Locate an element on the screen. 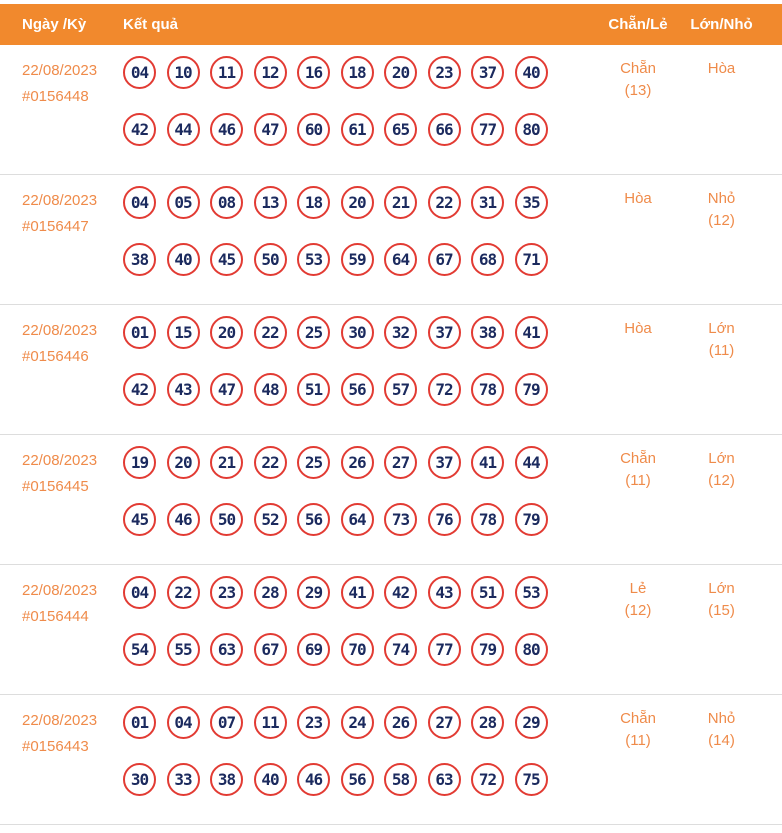 The image size is (782, 833). number-ball: 25 is located at coordinates (313, 462).